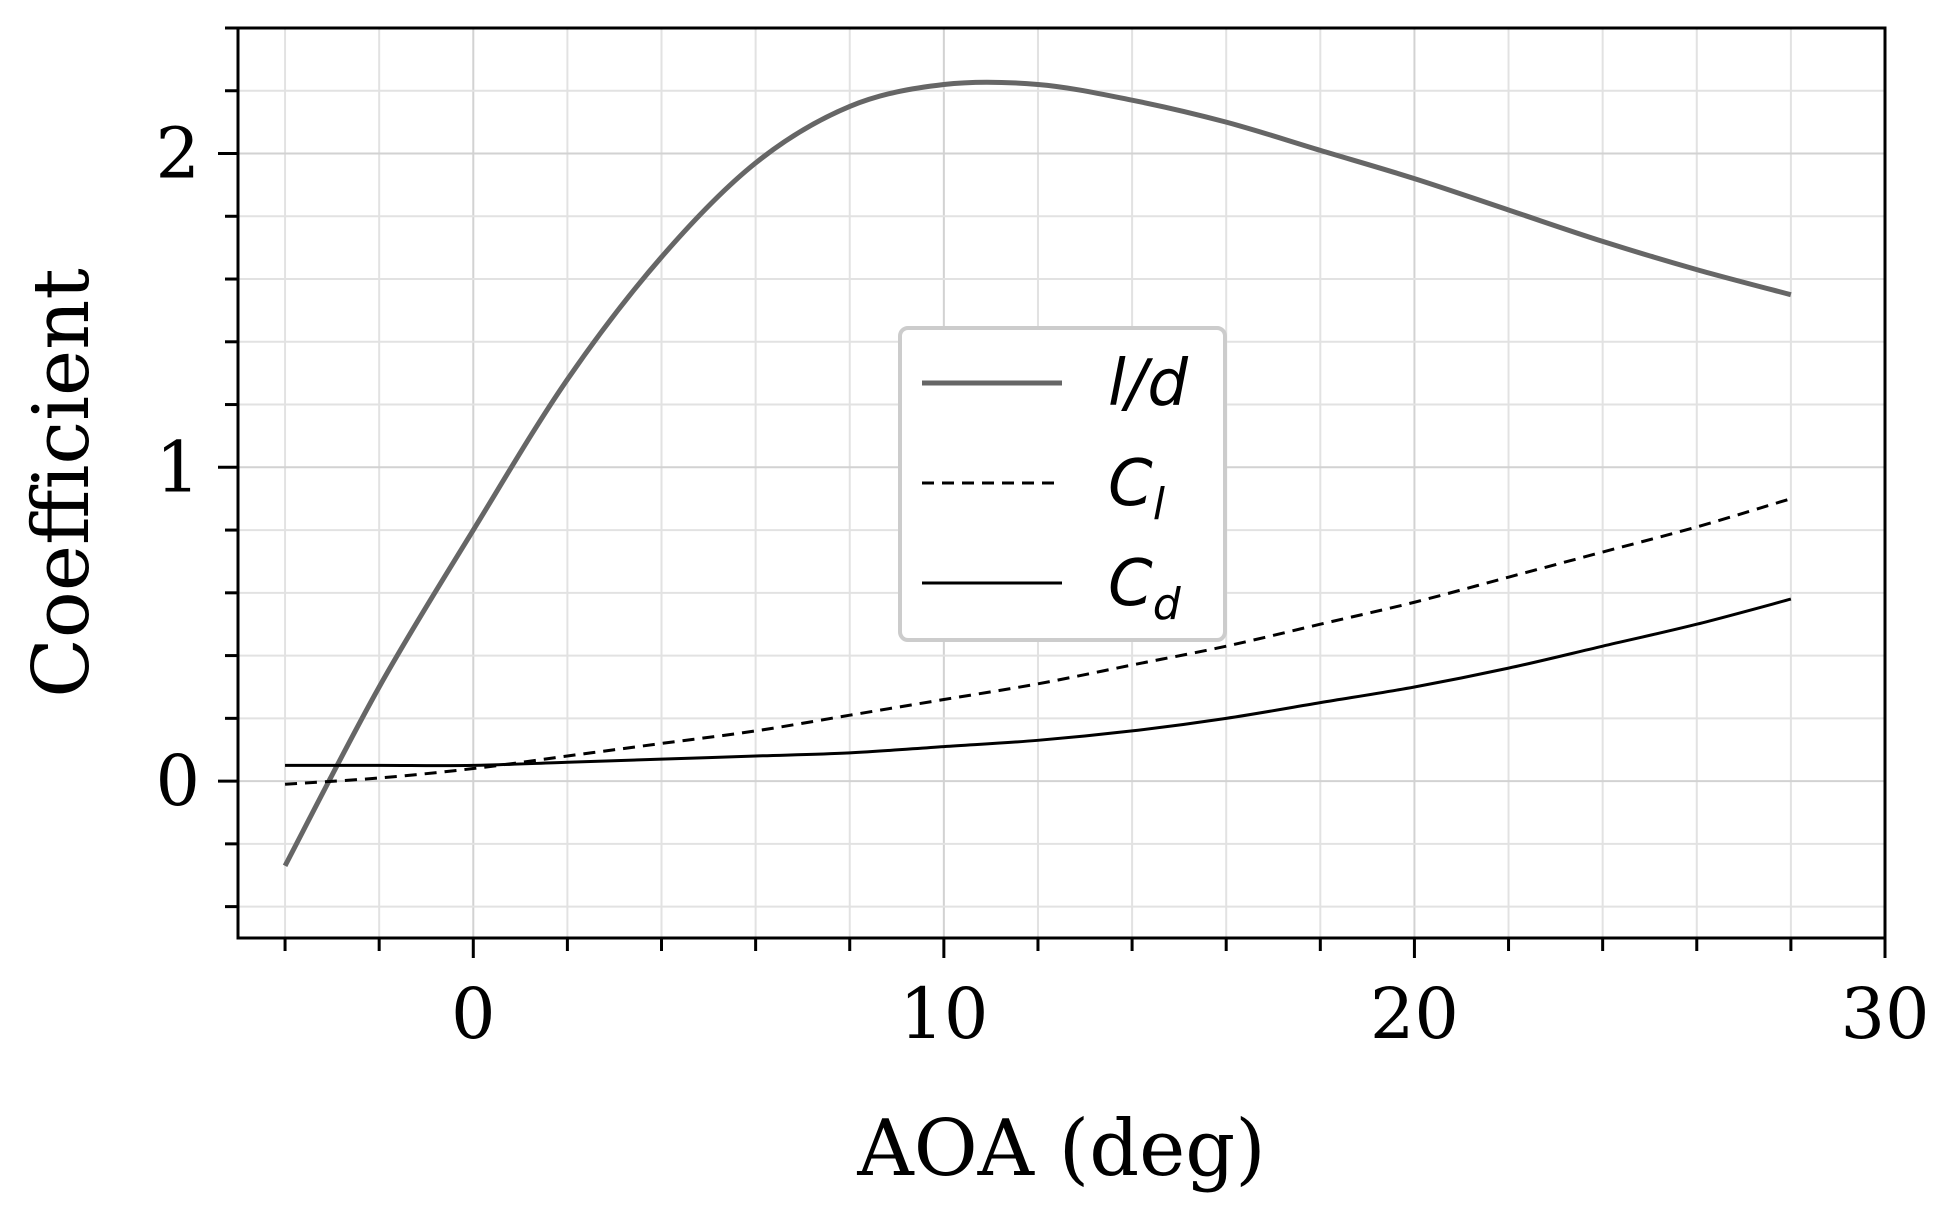  I want to click on series-line-cd, so click(1038, 682).